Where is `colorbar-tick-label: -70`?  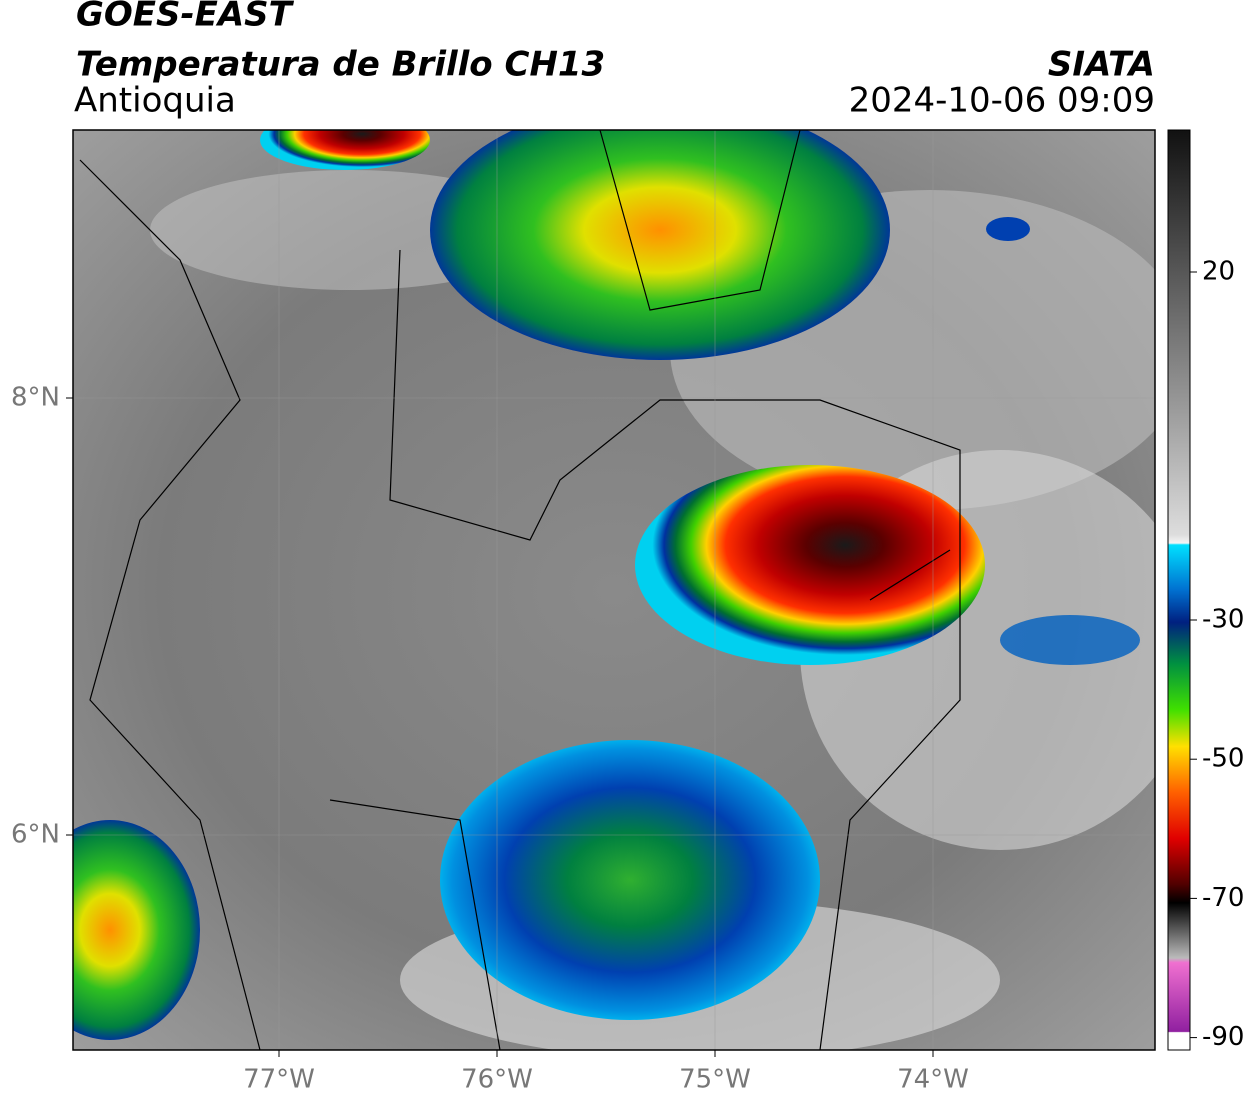
colorbar-tick-label: -70 is located at coordinates (1223, 898).